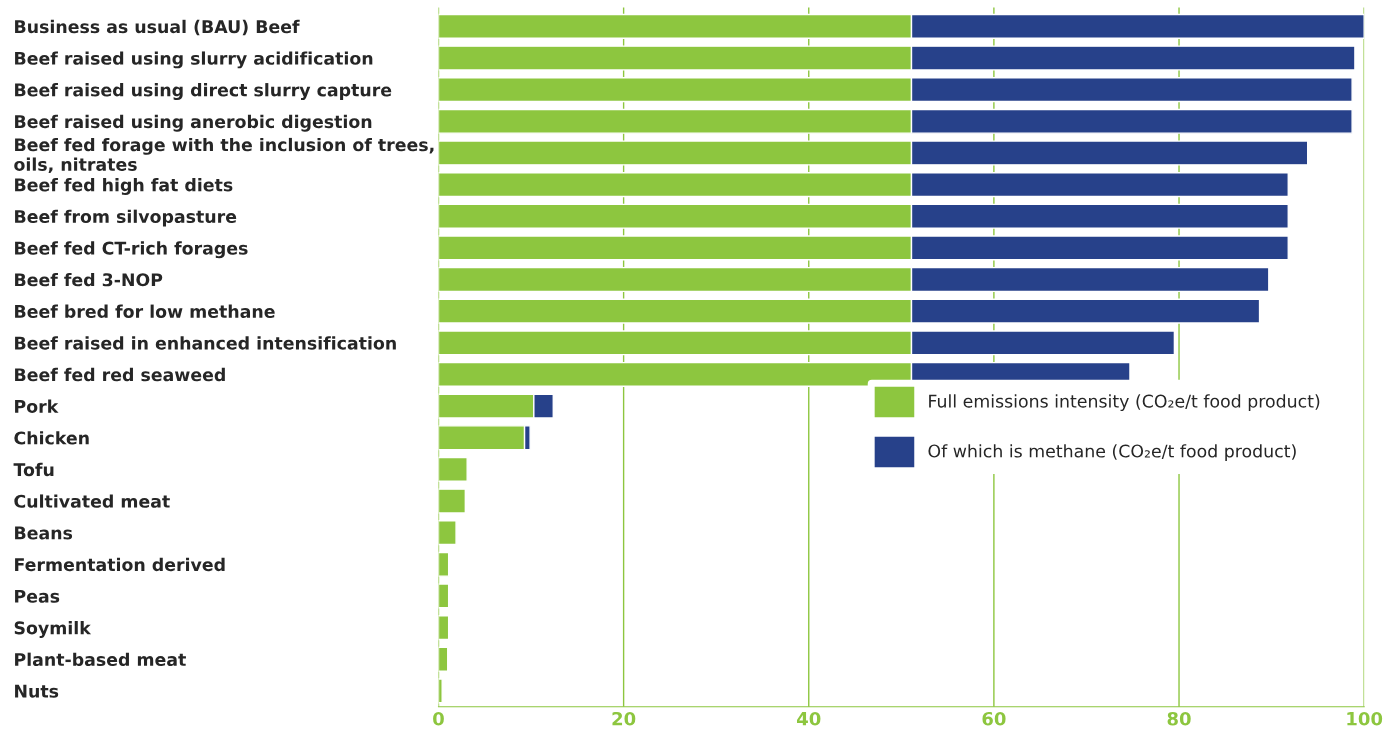  Describe the element at coordinates (809, 718) in the screenshot. I see `x-tick-label: 40` at that location.